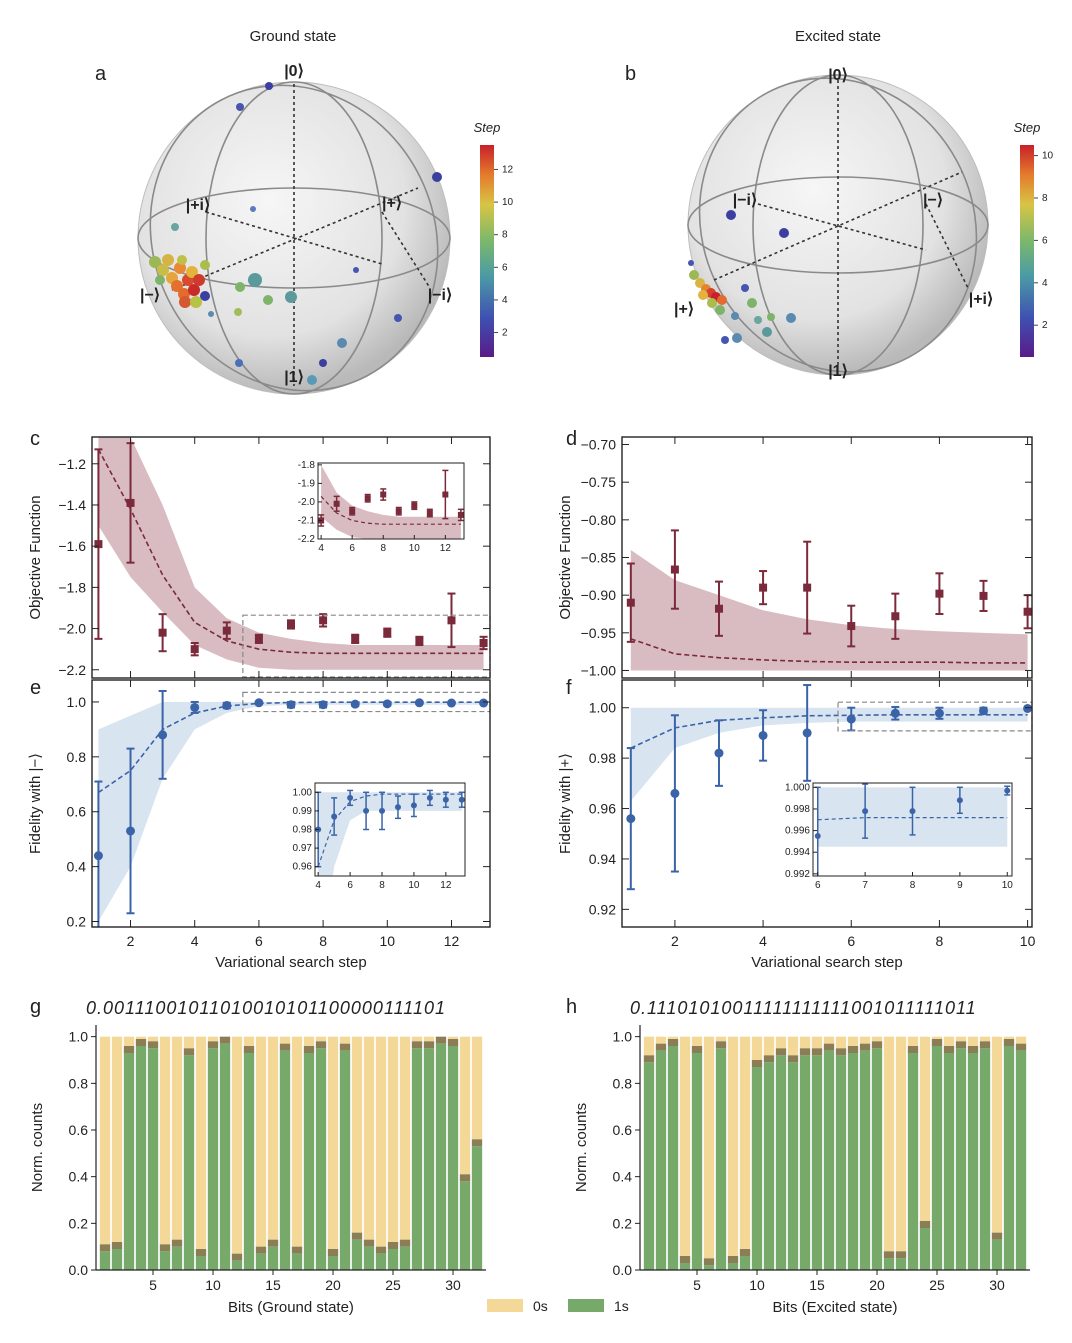 The width and height of the screenshot is (1072, 1343). I want to click on inset: -1.8 -1.9 -2.0 -2.1 -2.24 6 8 10 12, so click(381, 507).